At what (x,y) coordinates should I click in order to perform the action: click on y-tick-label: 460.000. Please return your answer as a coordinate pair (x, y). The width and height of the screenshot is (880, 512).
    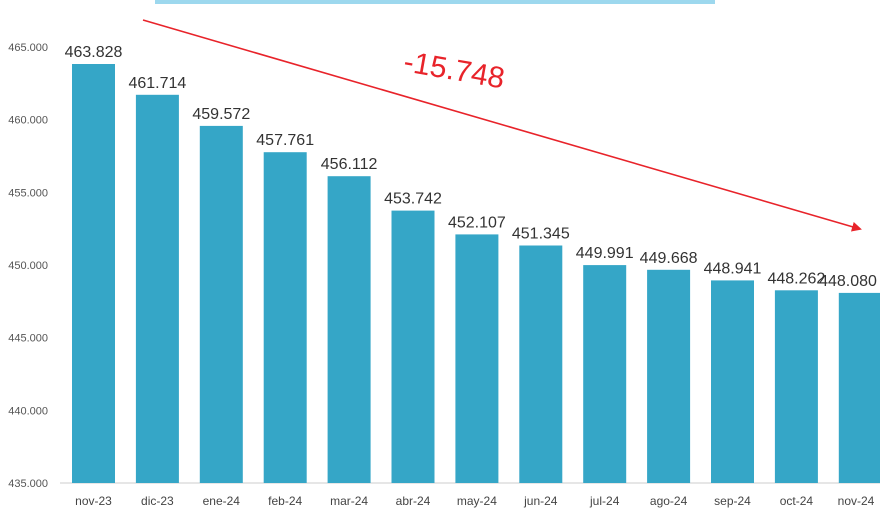
    Looking at the image, I should click on (28, 121).